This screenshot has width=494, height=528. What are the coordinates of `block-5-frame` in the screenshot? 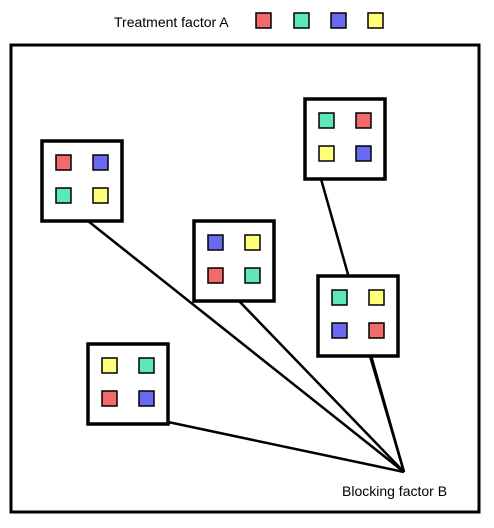 It's located at (128, 384).